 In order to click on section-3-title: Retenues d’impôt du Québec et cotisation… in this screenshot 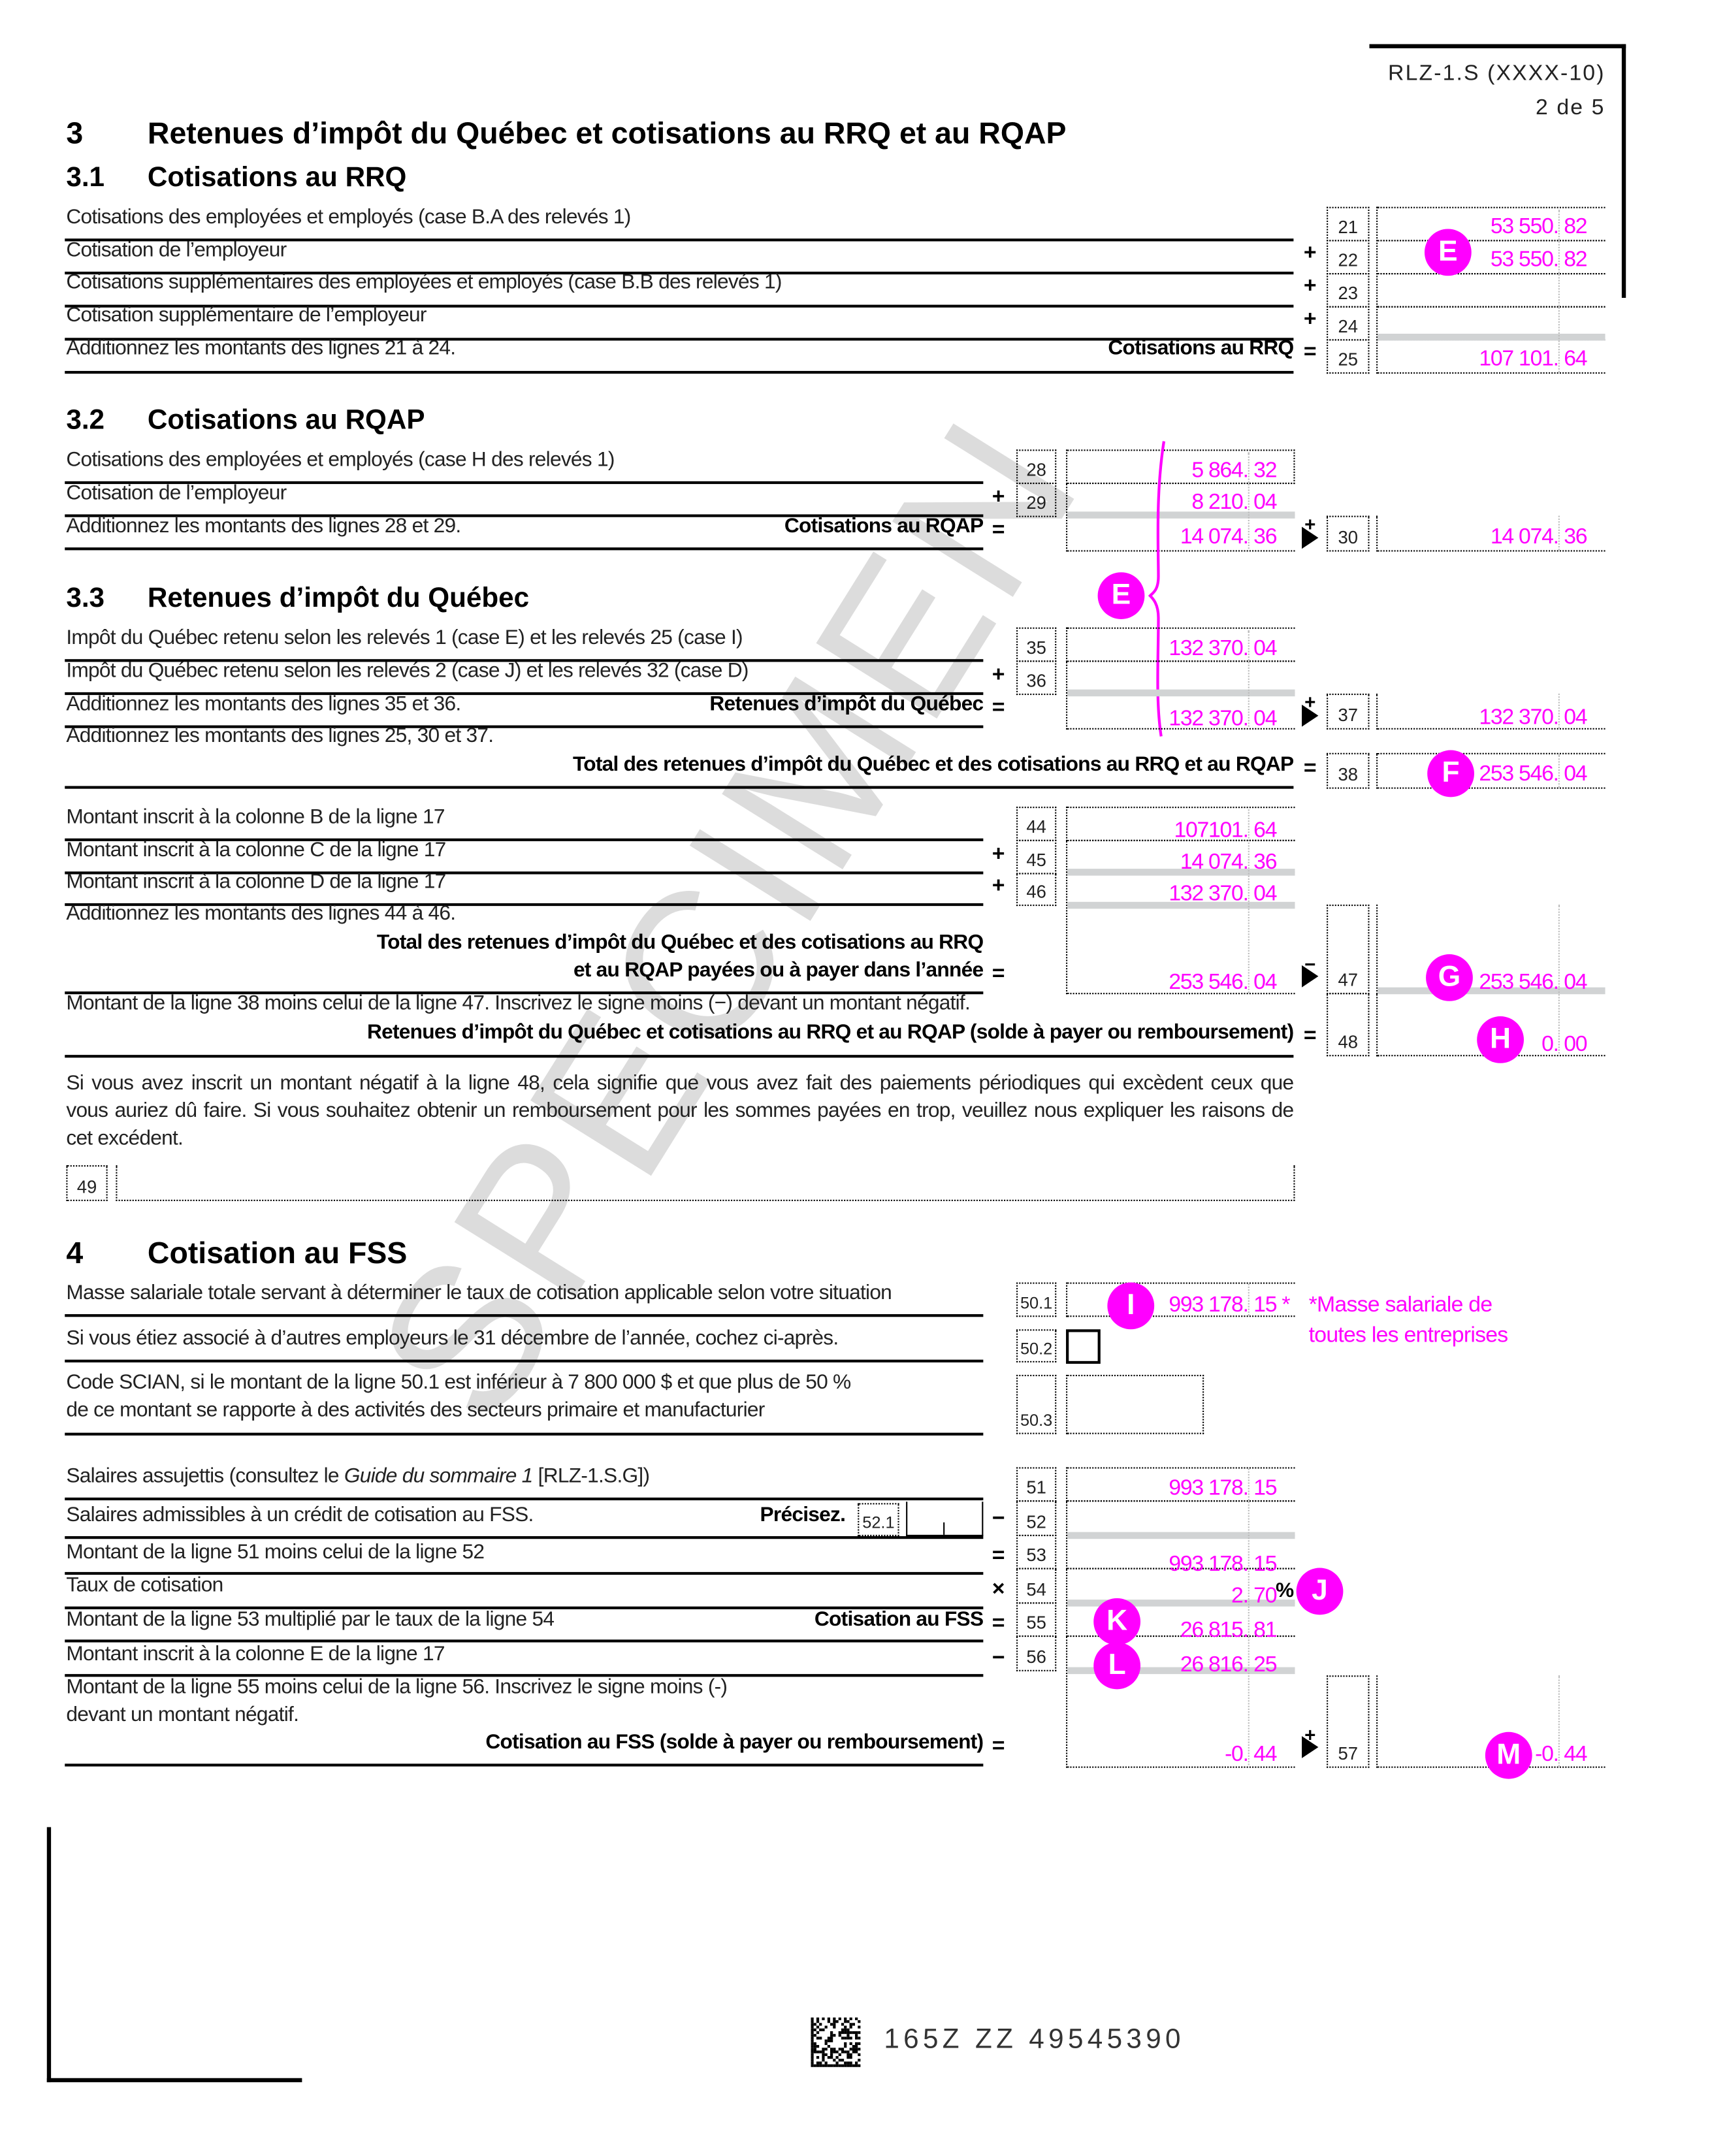, I will do `click(607, 133)`.